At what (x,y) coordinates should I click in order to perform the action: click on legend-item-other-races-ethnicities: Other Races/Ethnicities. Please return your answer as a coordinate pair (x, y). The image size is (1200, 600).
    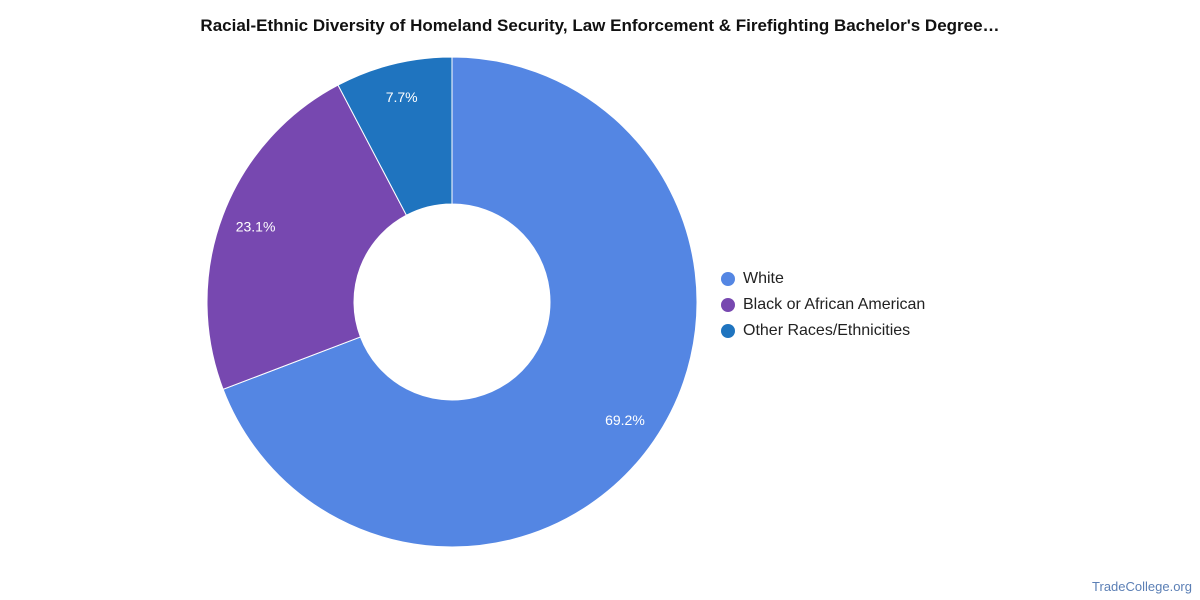
    Looking at the image, I should click on (823, 331).